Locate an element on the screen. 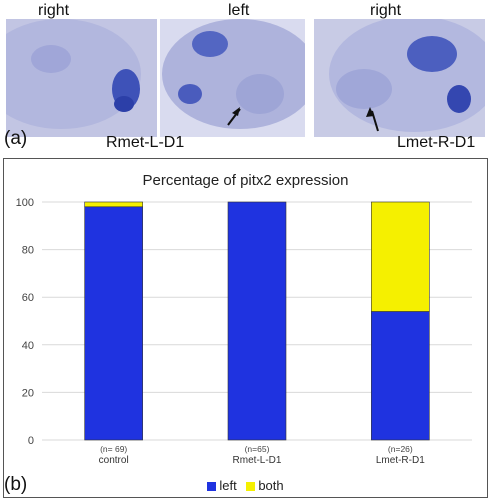  x-tick-label-Rmet-L-D1: Rmet-L-D1 is located at coordinates (257, 460).